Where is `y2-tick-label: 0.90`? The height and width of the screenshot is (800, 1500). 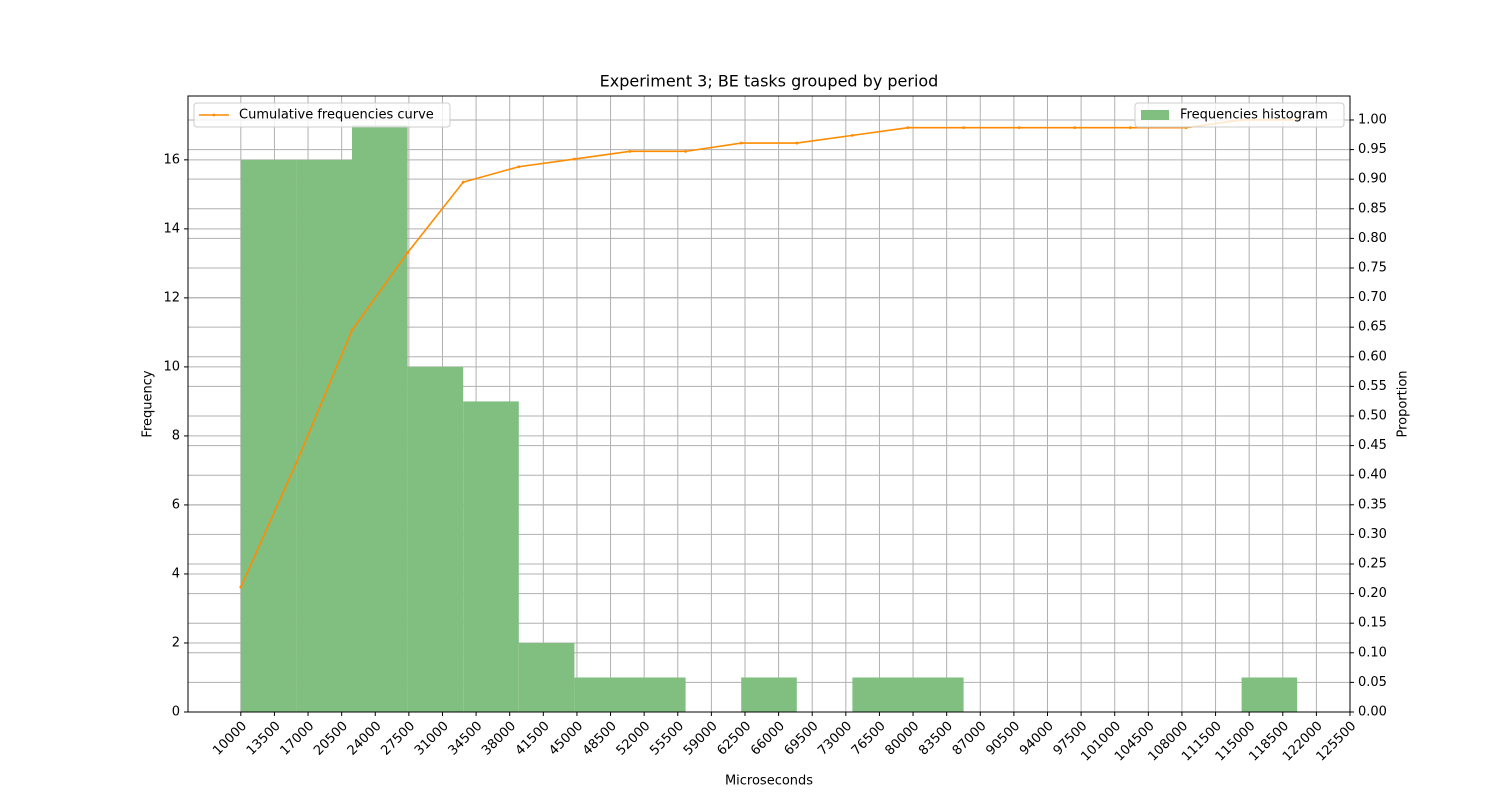 y2-tick-label: 0.90 is located at coordinates (1372, 179).